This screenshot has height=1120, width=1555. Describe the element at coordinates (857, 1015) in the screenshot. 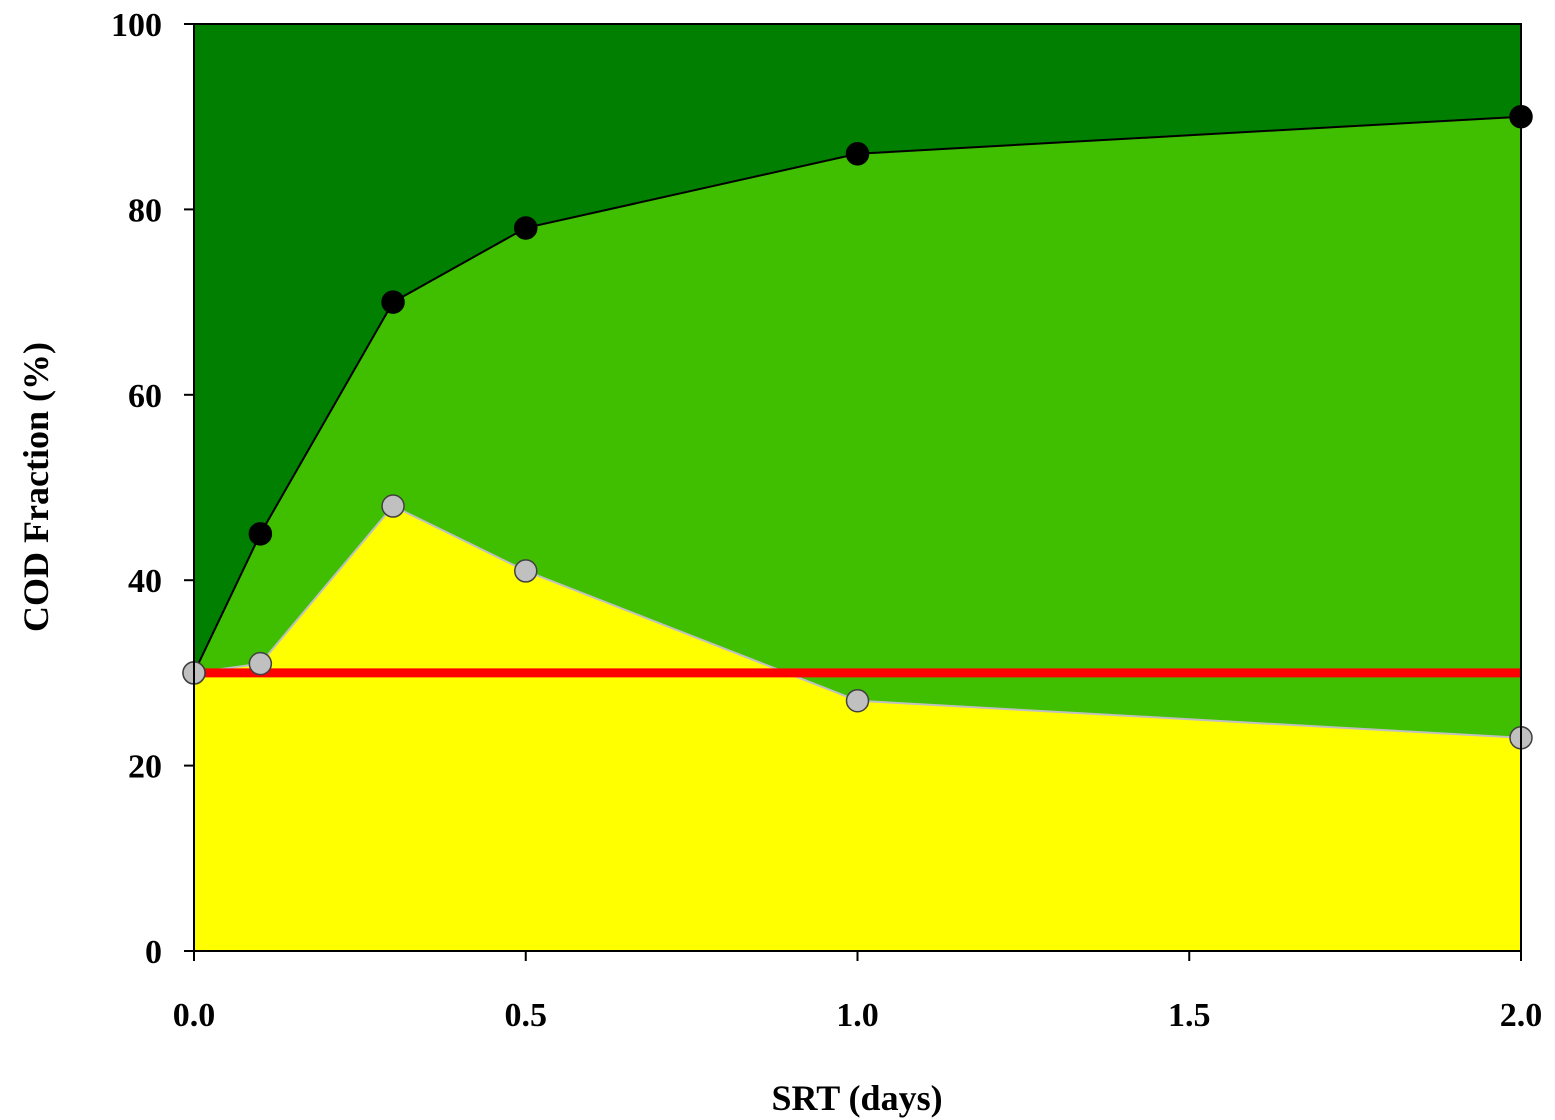

I see `x-tick-label-2: 1.0` at that location.